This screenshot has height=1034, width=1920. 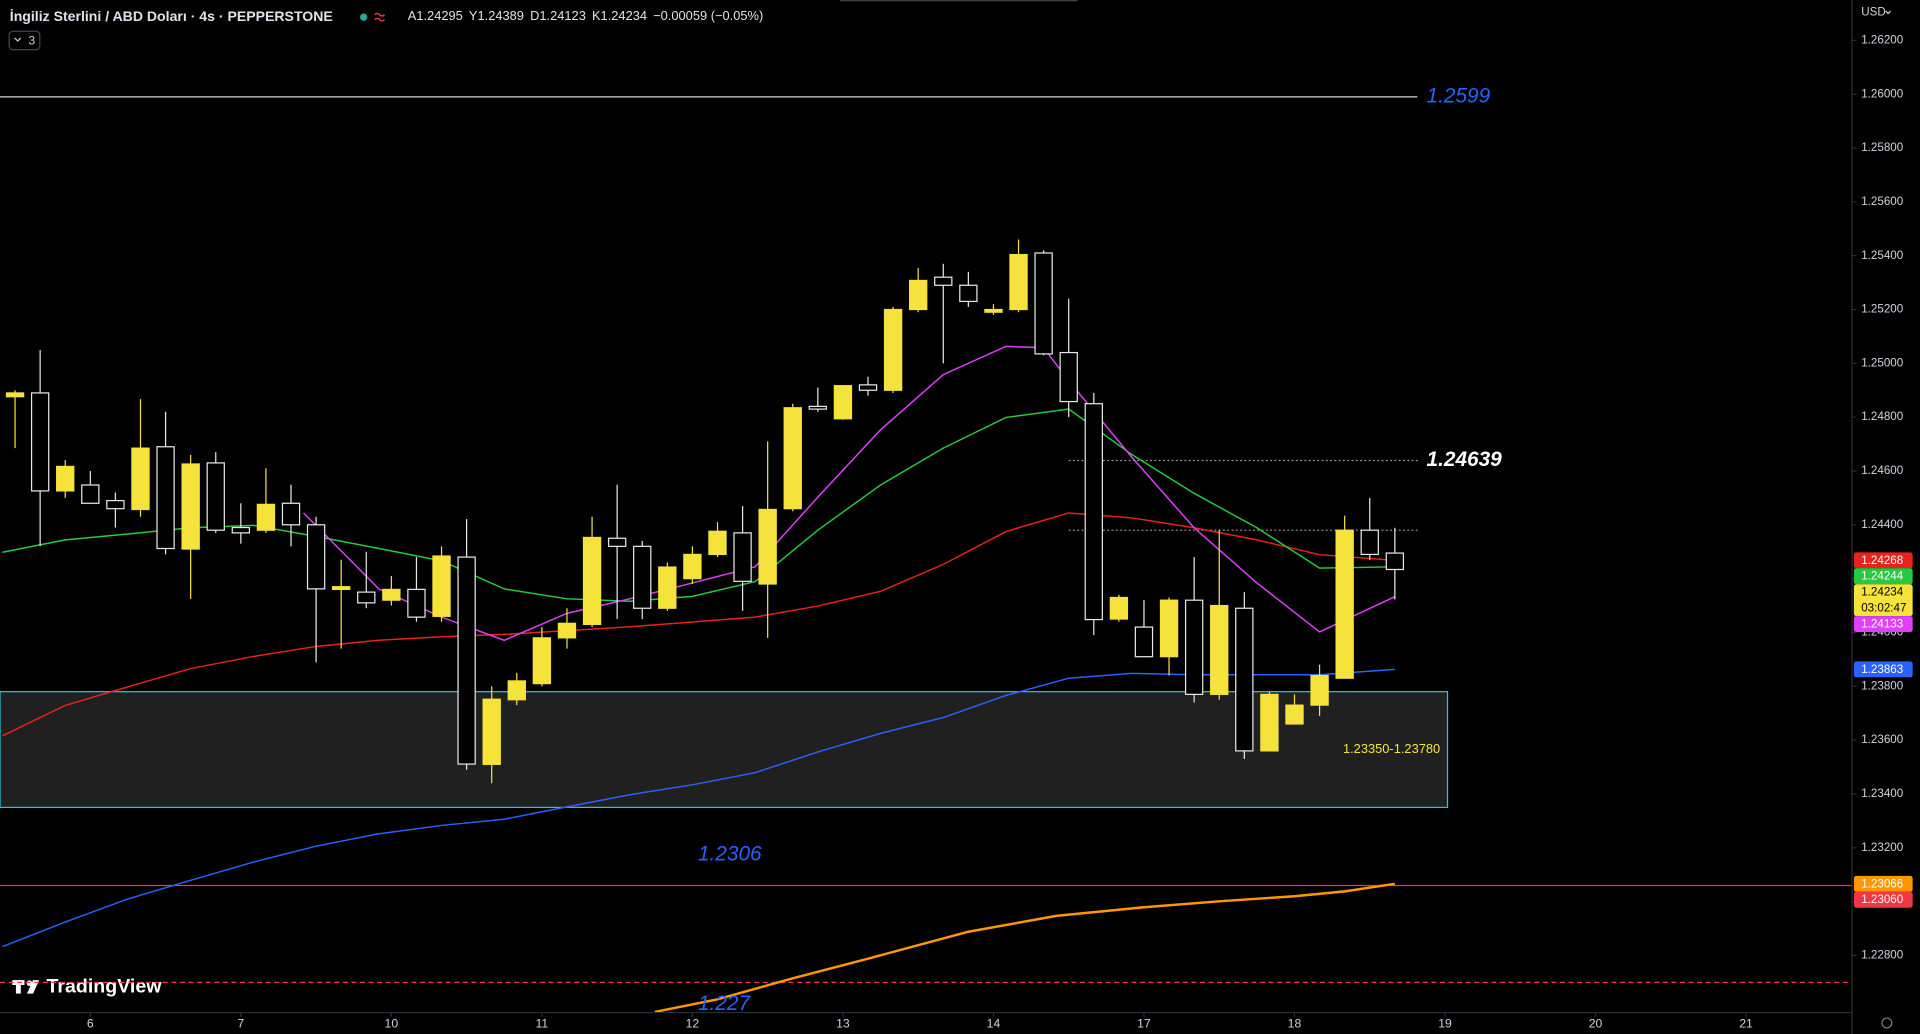 I want to click on indicator-toggle, so click(x=24, y=40).